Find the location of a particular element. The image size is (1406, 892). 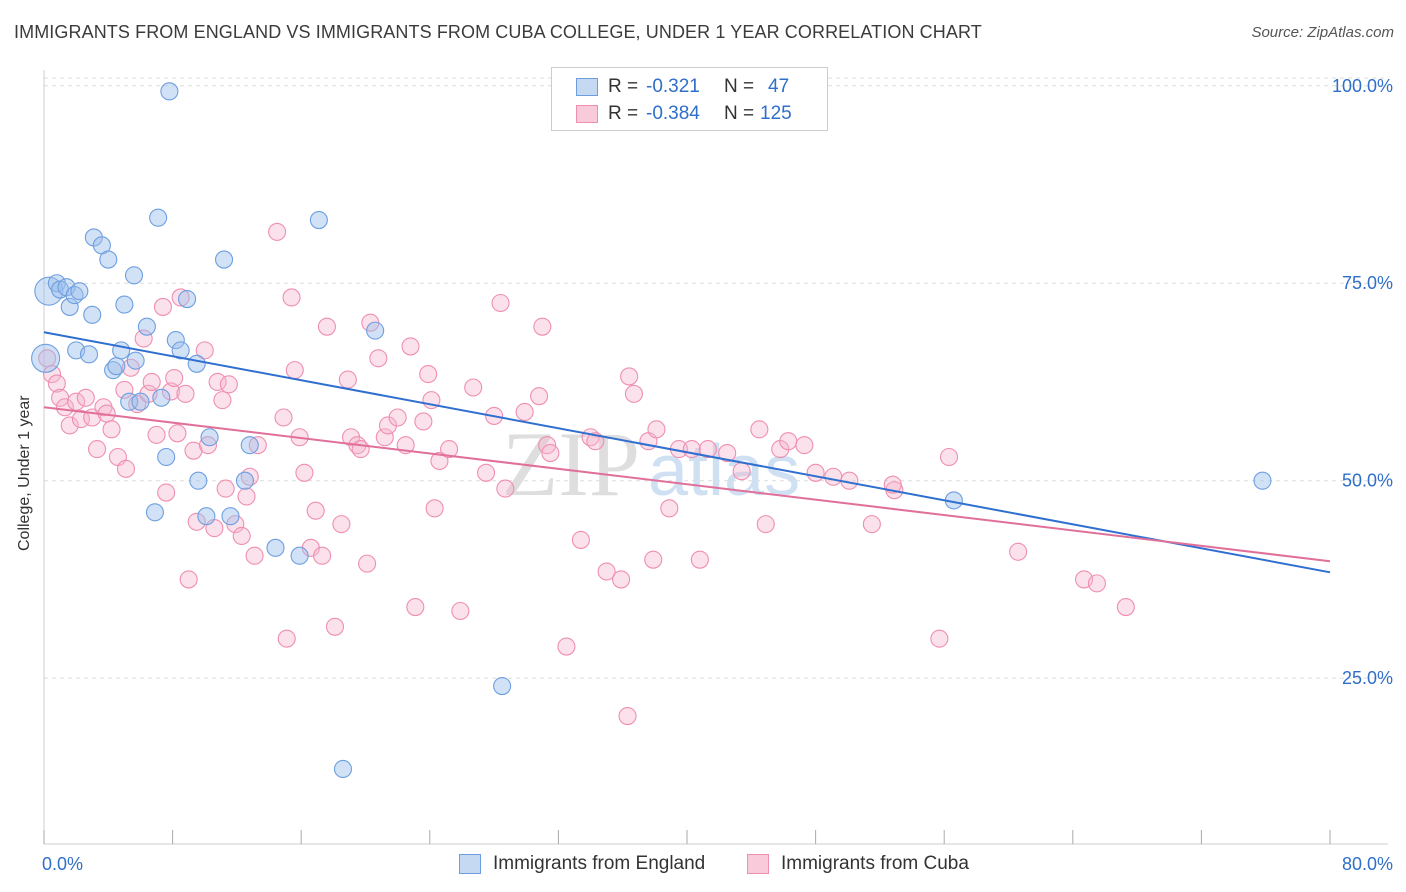

legend-r-england: -0.321 is located at coordinates (673, 86).